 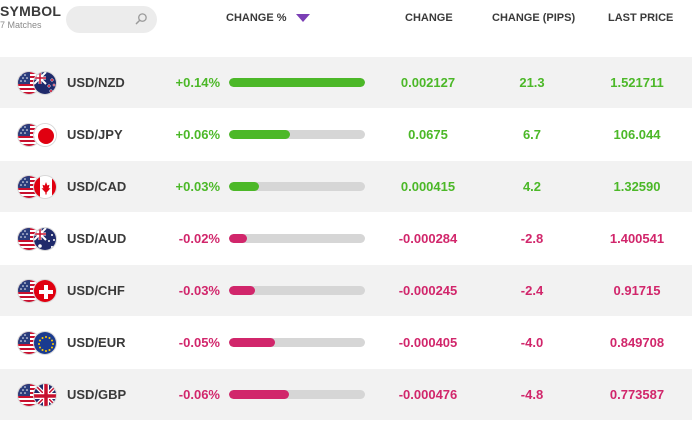 I want to click on change-pips: -2.4, so click(x=532, y=290).